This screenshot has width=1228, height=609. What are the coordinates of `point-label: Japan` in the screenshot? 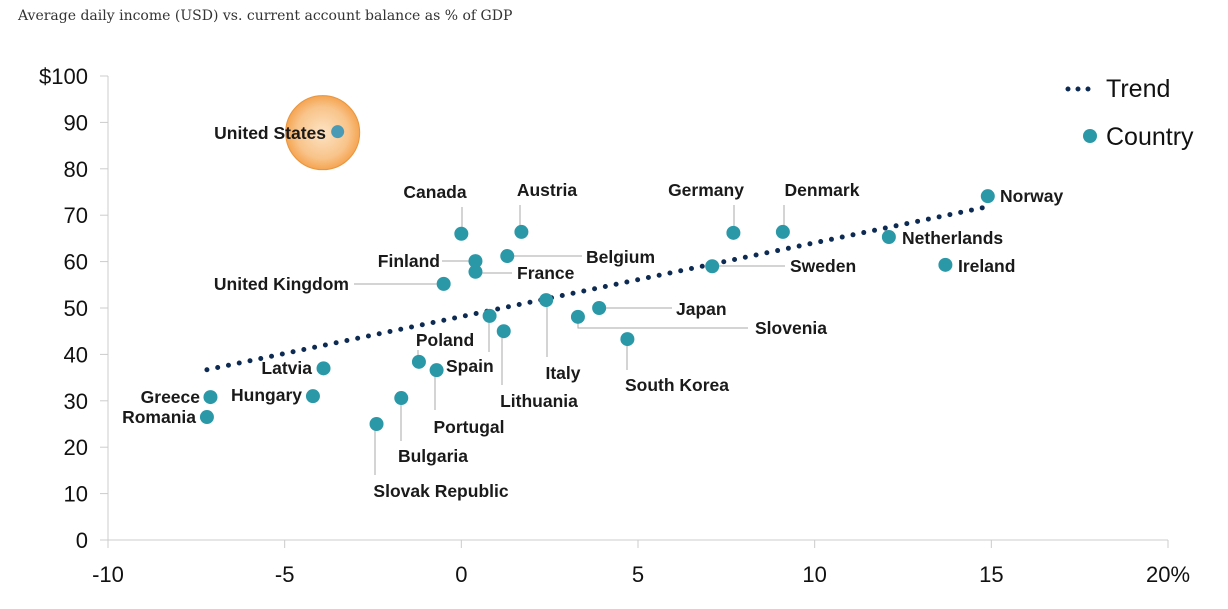 It's located at (701, 309).